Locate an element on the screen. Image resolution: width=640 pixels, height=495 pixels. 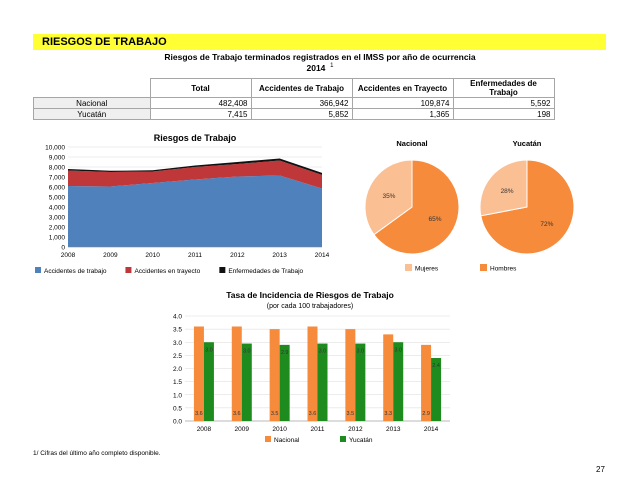
y-tick-label: 0.5 is located at coordinates (177, 408).